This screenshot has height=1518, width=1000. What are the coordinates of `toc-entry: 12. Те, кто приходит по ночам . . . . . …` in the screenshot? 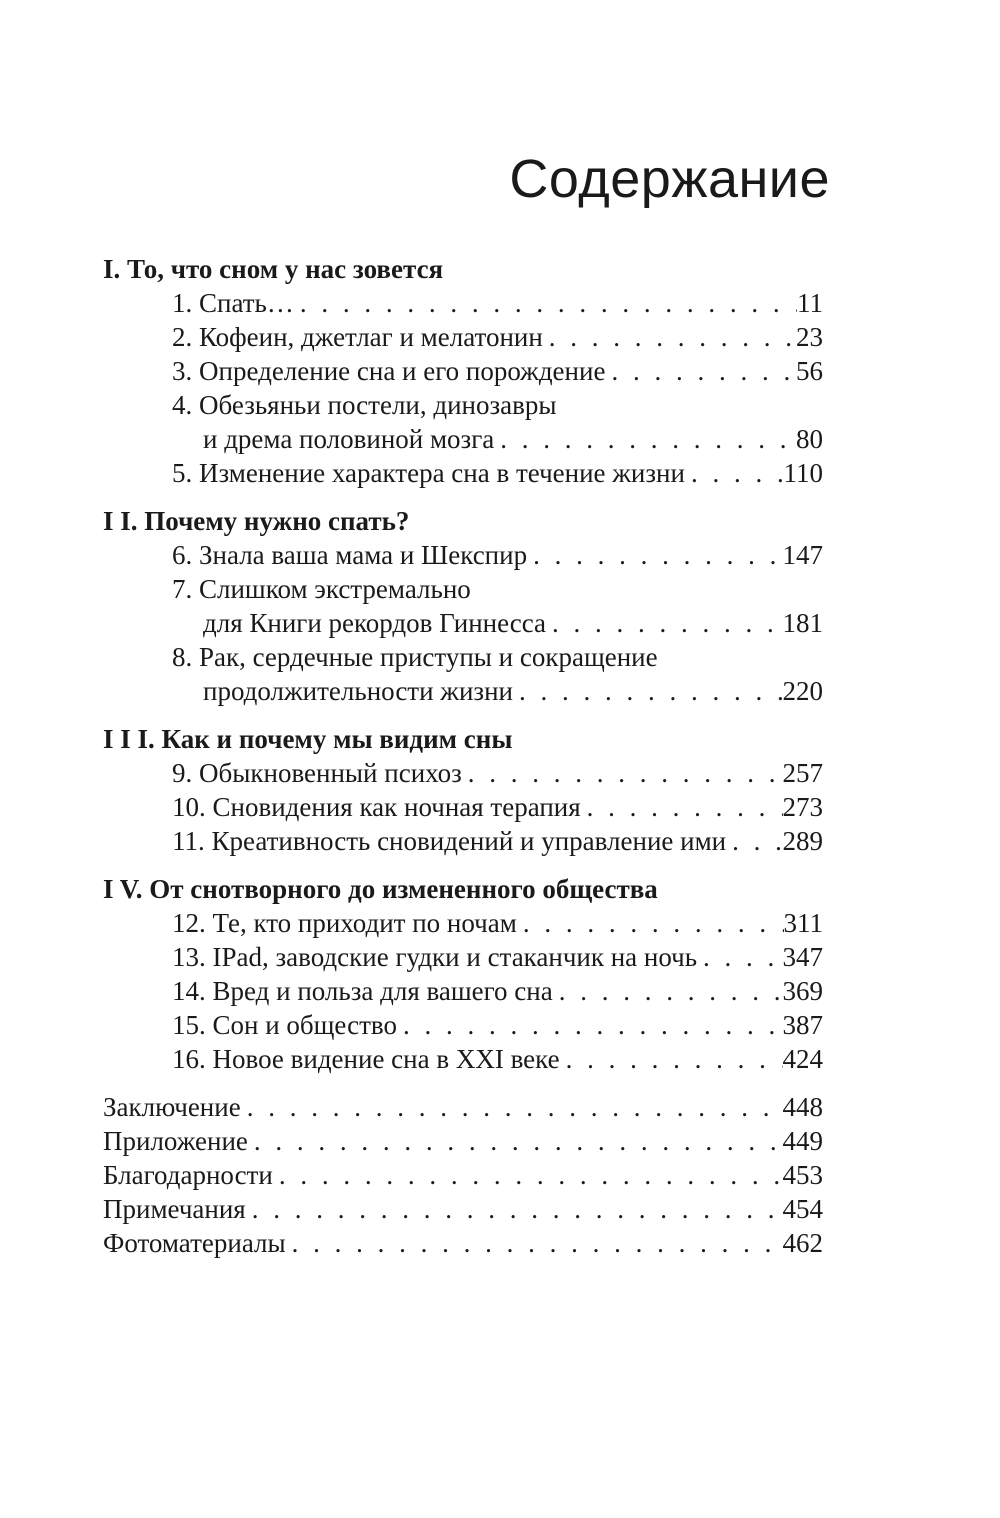 It's located at (463, 923).